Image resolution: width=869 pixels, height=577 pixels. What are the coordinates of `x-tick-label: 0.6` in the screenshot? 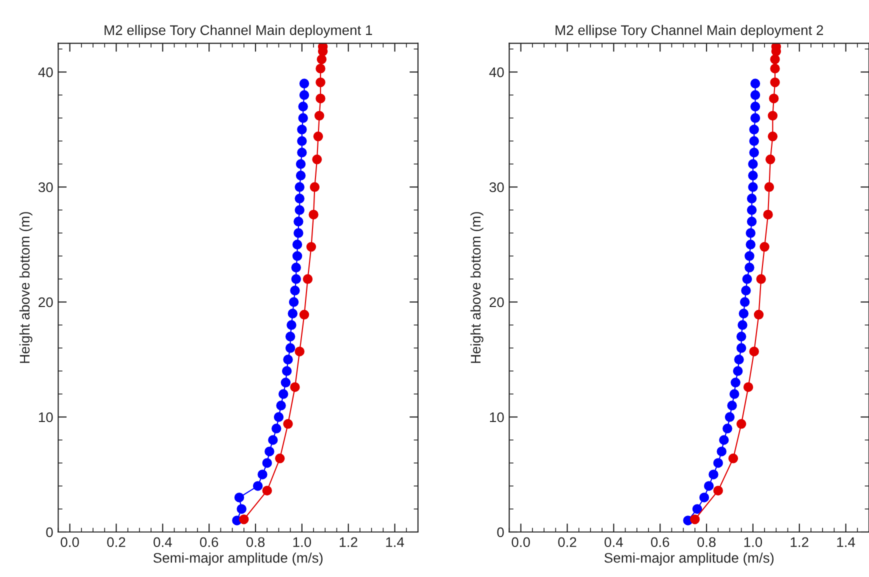 It's located at (209, 542).